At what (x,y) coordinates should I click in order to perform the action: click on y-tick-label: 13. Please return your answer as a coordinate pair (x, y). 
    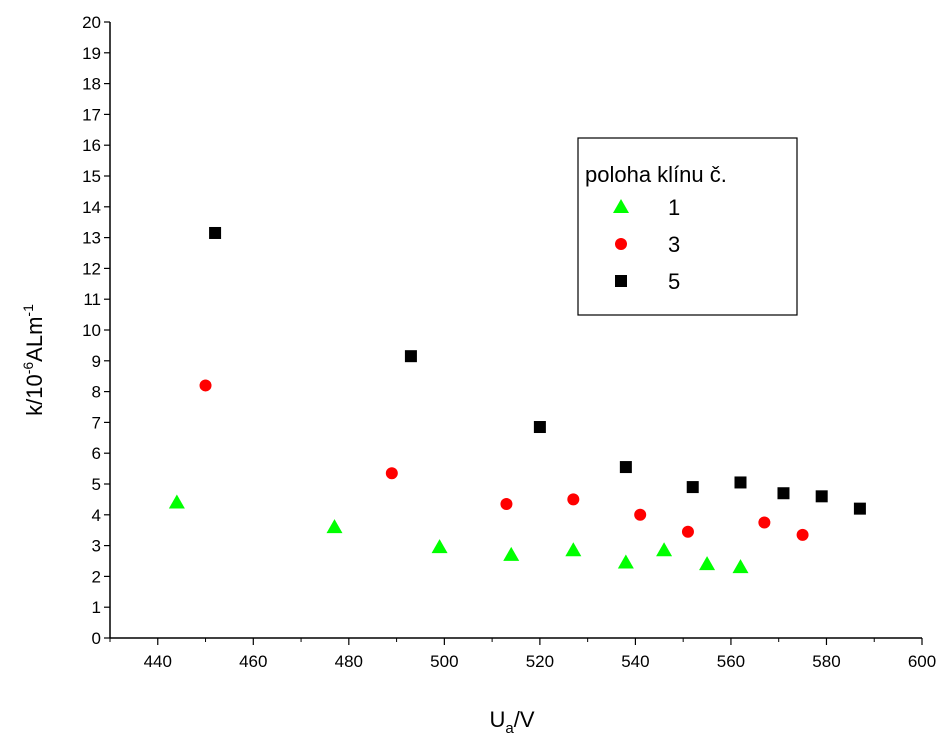
    Looking at the image, I should click on (91, 238).